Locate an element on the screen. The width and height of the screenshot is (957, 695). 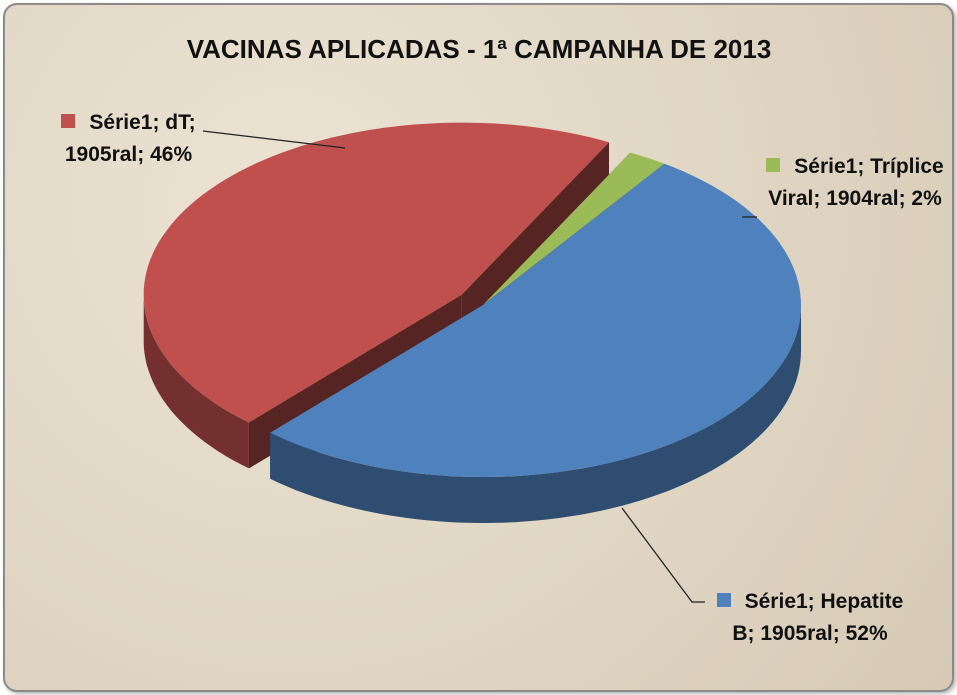
slice is located at coordinates (574, 228).